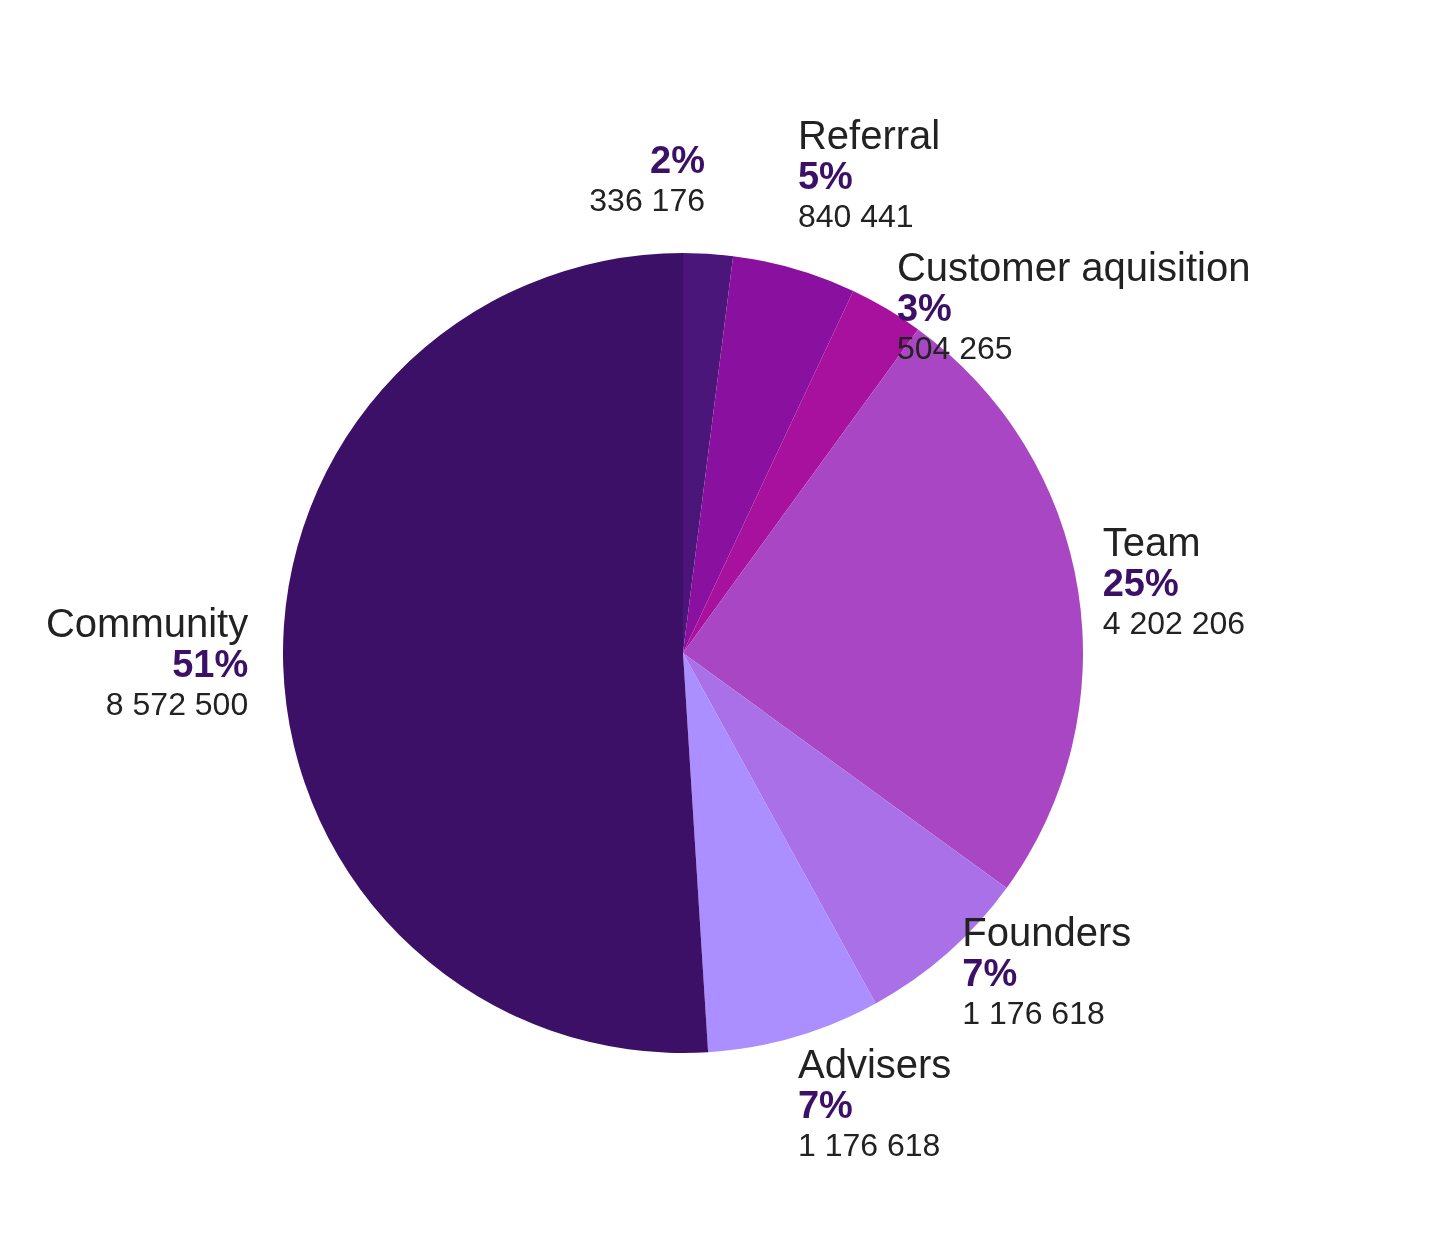  What do you see at coordinates (1047, 931) in the screenshot?
I see `slice-label: Founders` at bounding box center [1047, 931].